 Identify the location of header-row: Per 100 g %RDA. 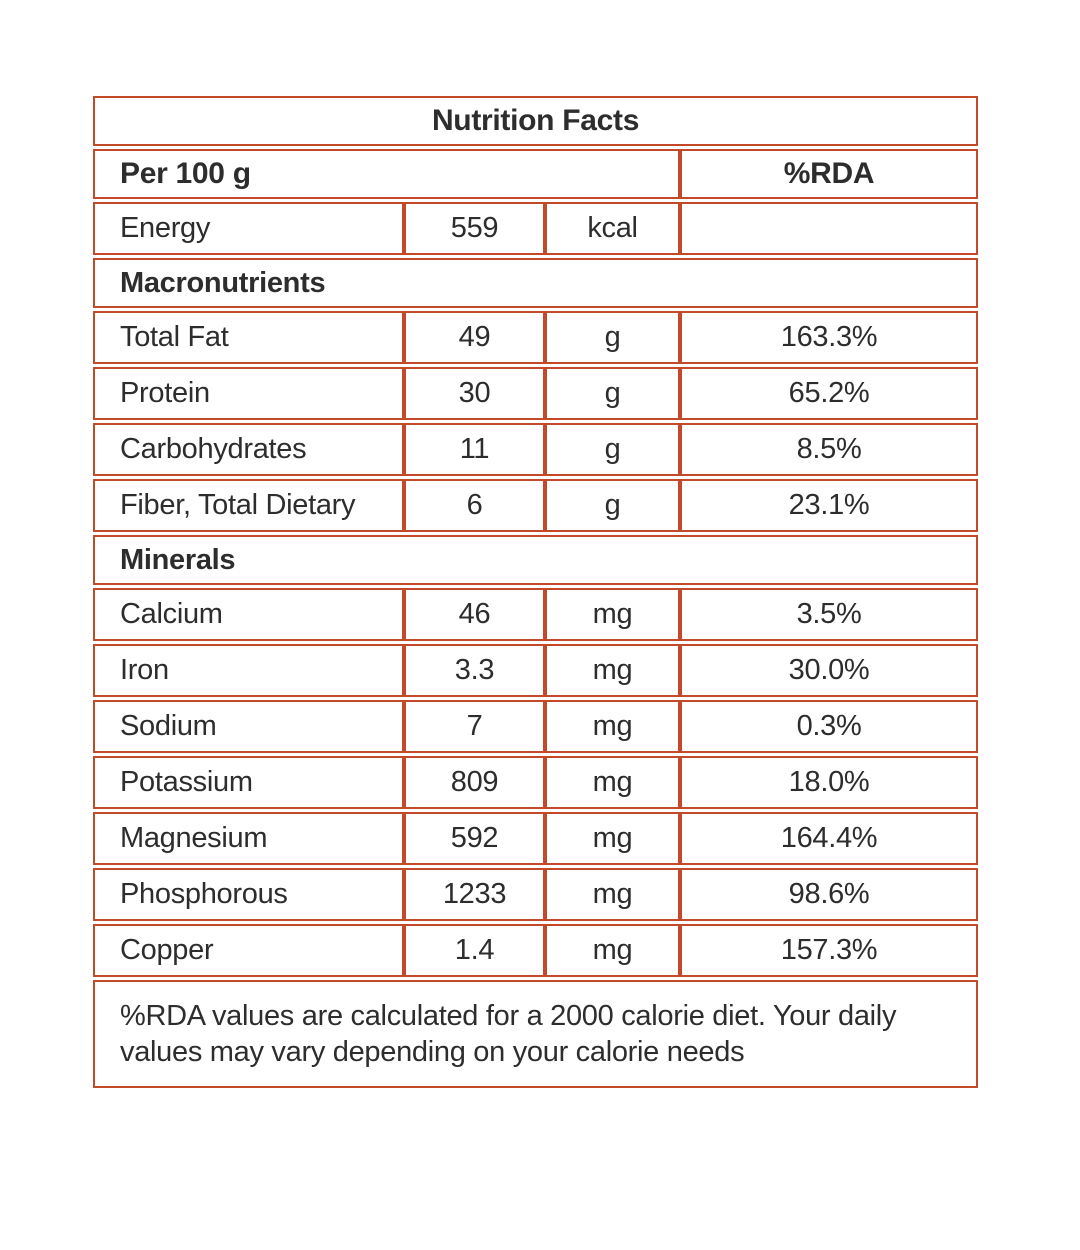
(536, 174).